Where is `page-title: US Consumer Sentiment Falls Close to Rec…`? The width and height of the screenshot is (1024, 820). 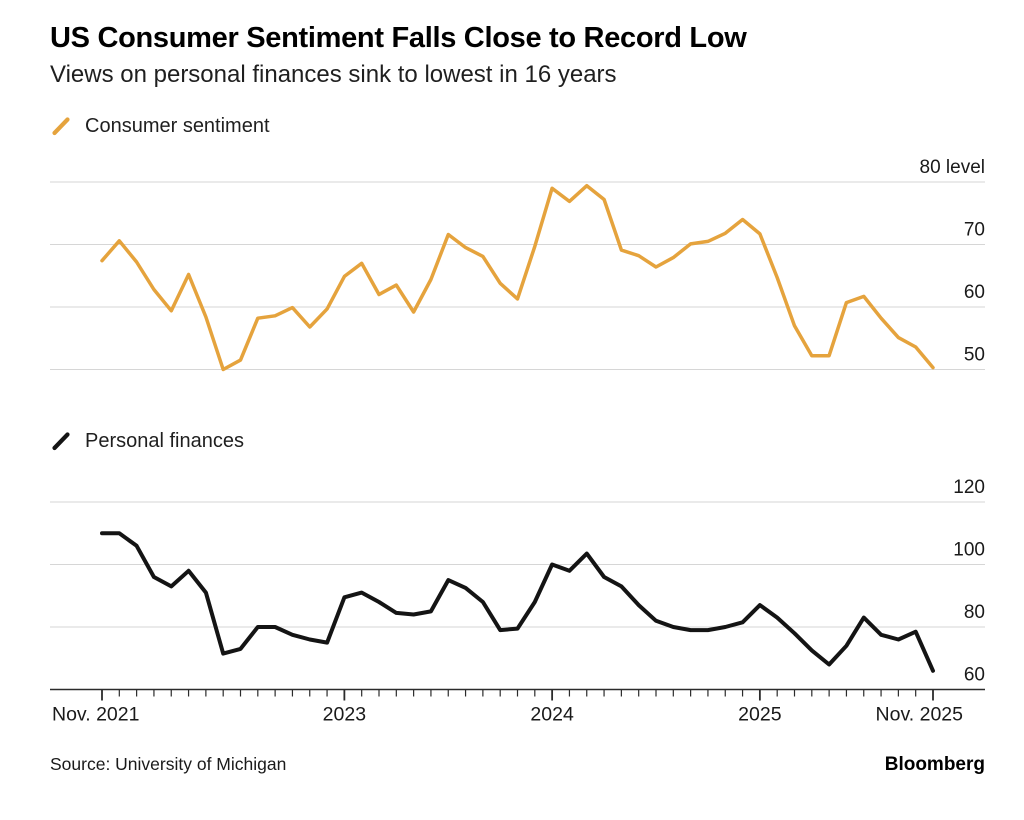
page-title: US Consumer Sentiment Falls Close to Rec… is located at coordinates (398, 38).